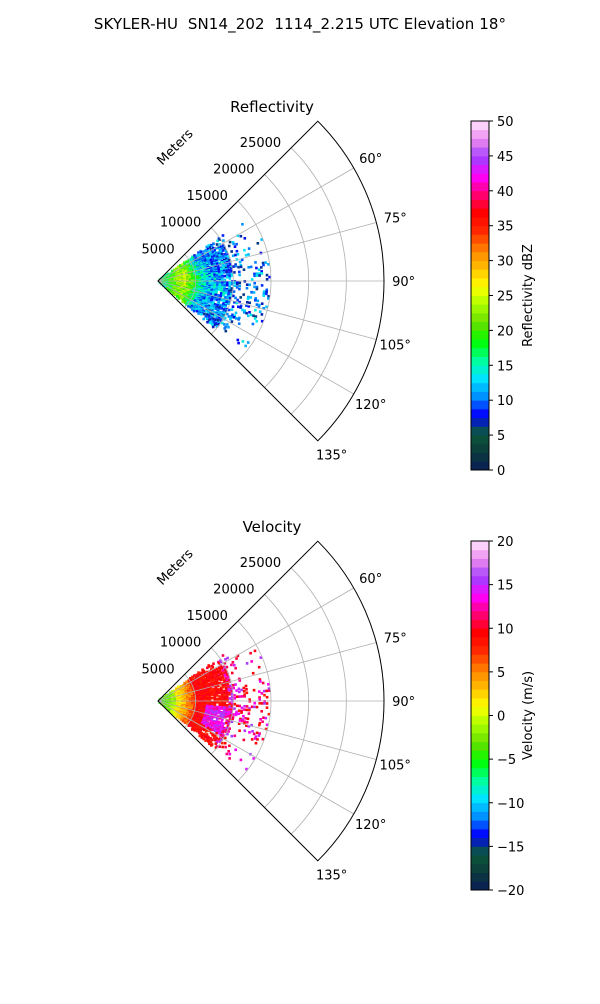 Image resolution: width=600 pixels, height=1004 pixels. I want to click on colorbar-tick-label: 25, so click(505, 297).